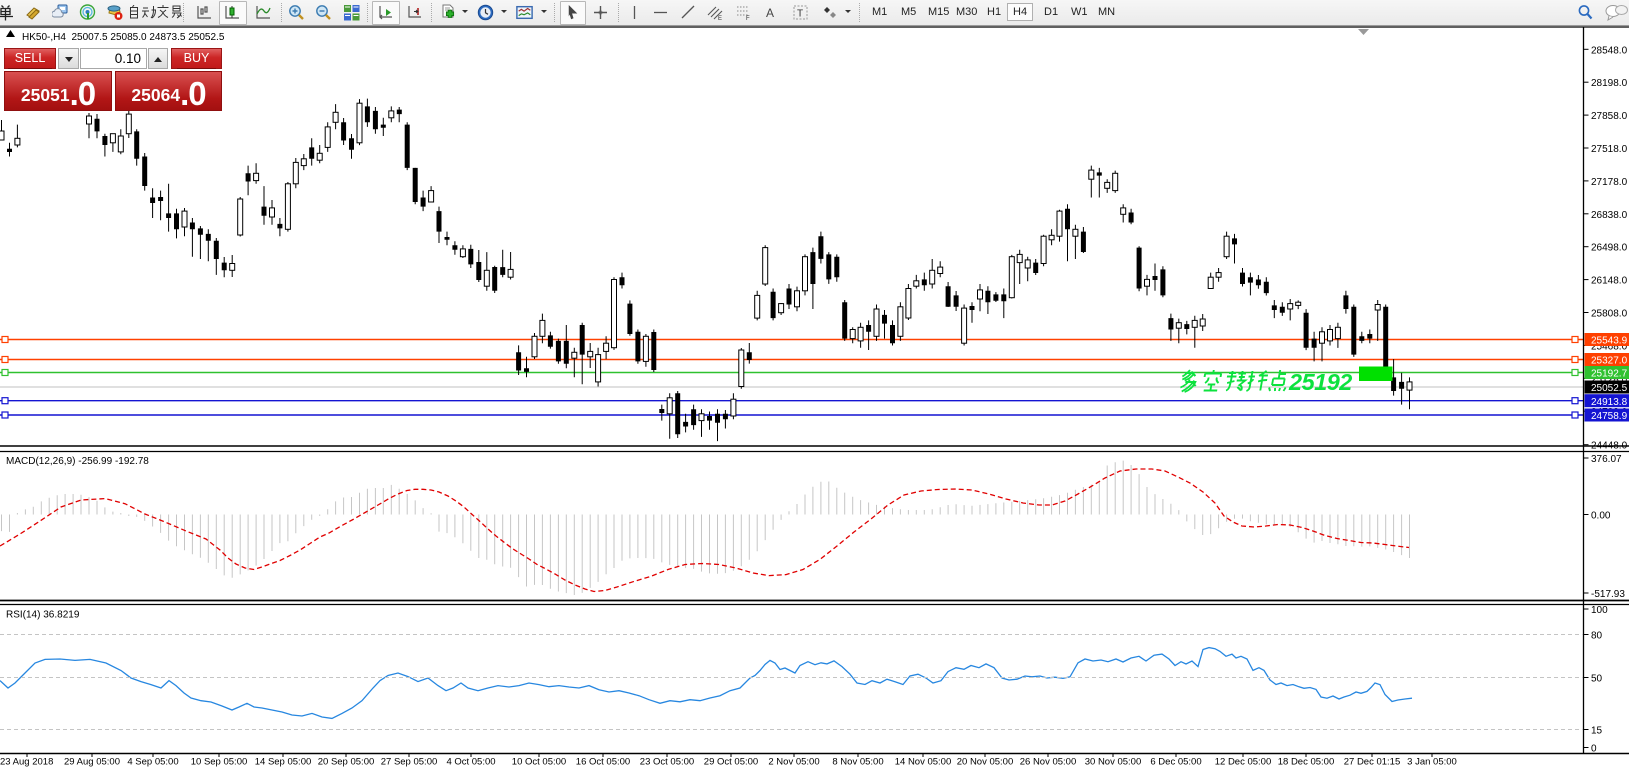  What do you see at coordinates (1609, 361) in the screenshot?
I see `svg-text: 25327.0` at bounding box center [1609, 361].